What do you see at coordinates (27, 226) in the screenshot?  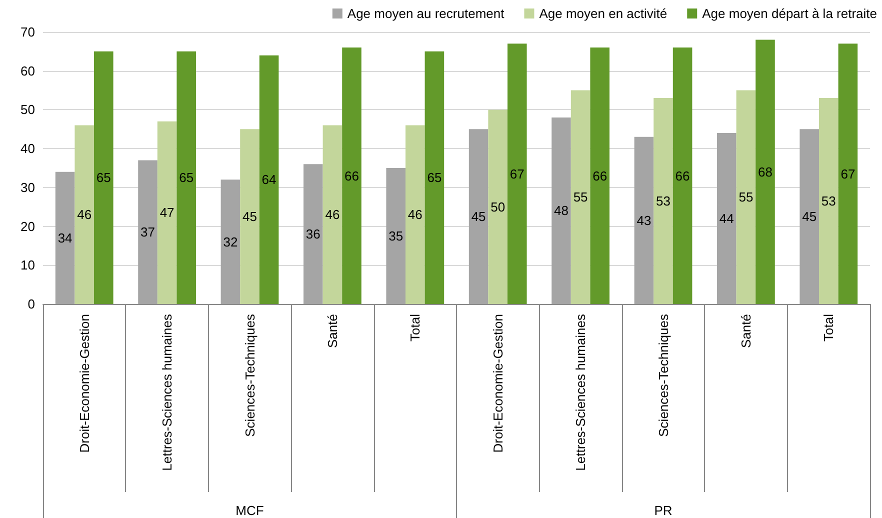 I see `y-tick-label: 20` at bounding box center [27, 226].